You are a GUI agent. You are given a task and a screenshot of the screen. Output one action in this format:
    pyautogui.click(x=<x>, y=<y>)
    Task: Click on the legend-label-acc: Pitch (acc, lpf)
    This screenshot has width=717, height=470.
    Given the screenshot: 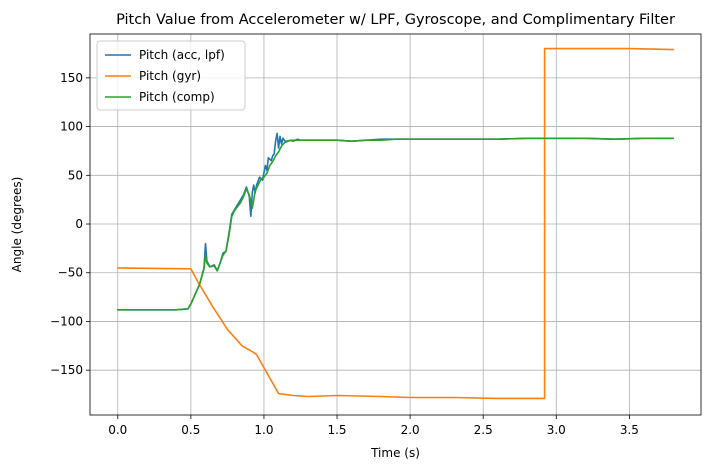 What is the action you would take?
    pyautogui.click(x=182, y=55)
    